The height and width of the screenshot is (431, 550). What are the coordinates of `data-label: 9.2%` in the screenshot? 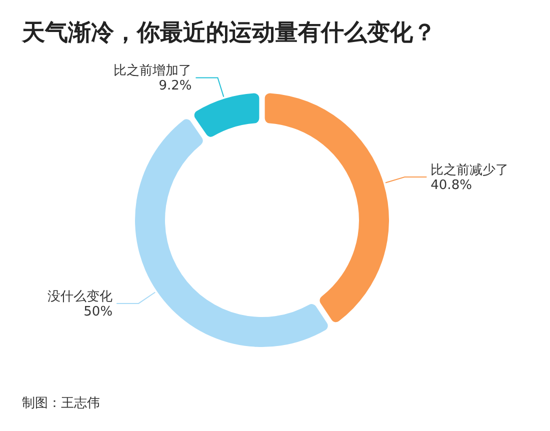 It's located at (175, 86).